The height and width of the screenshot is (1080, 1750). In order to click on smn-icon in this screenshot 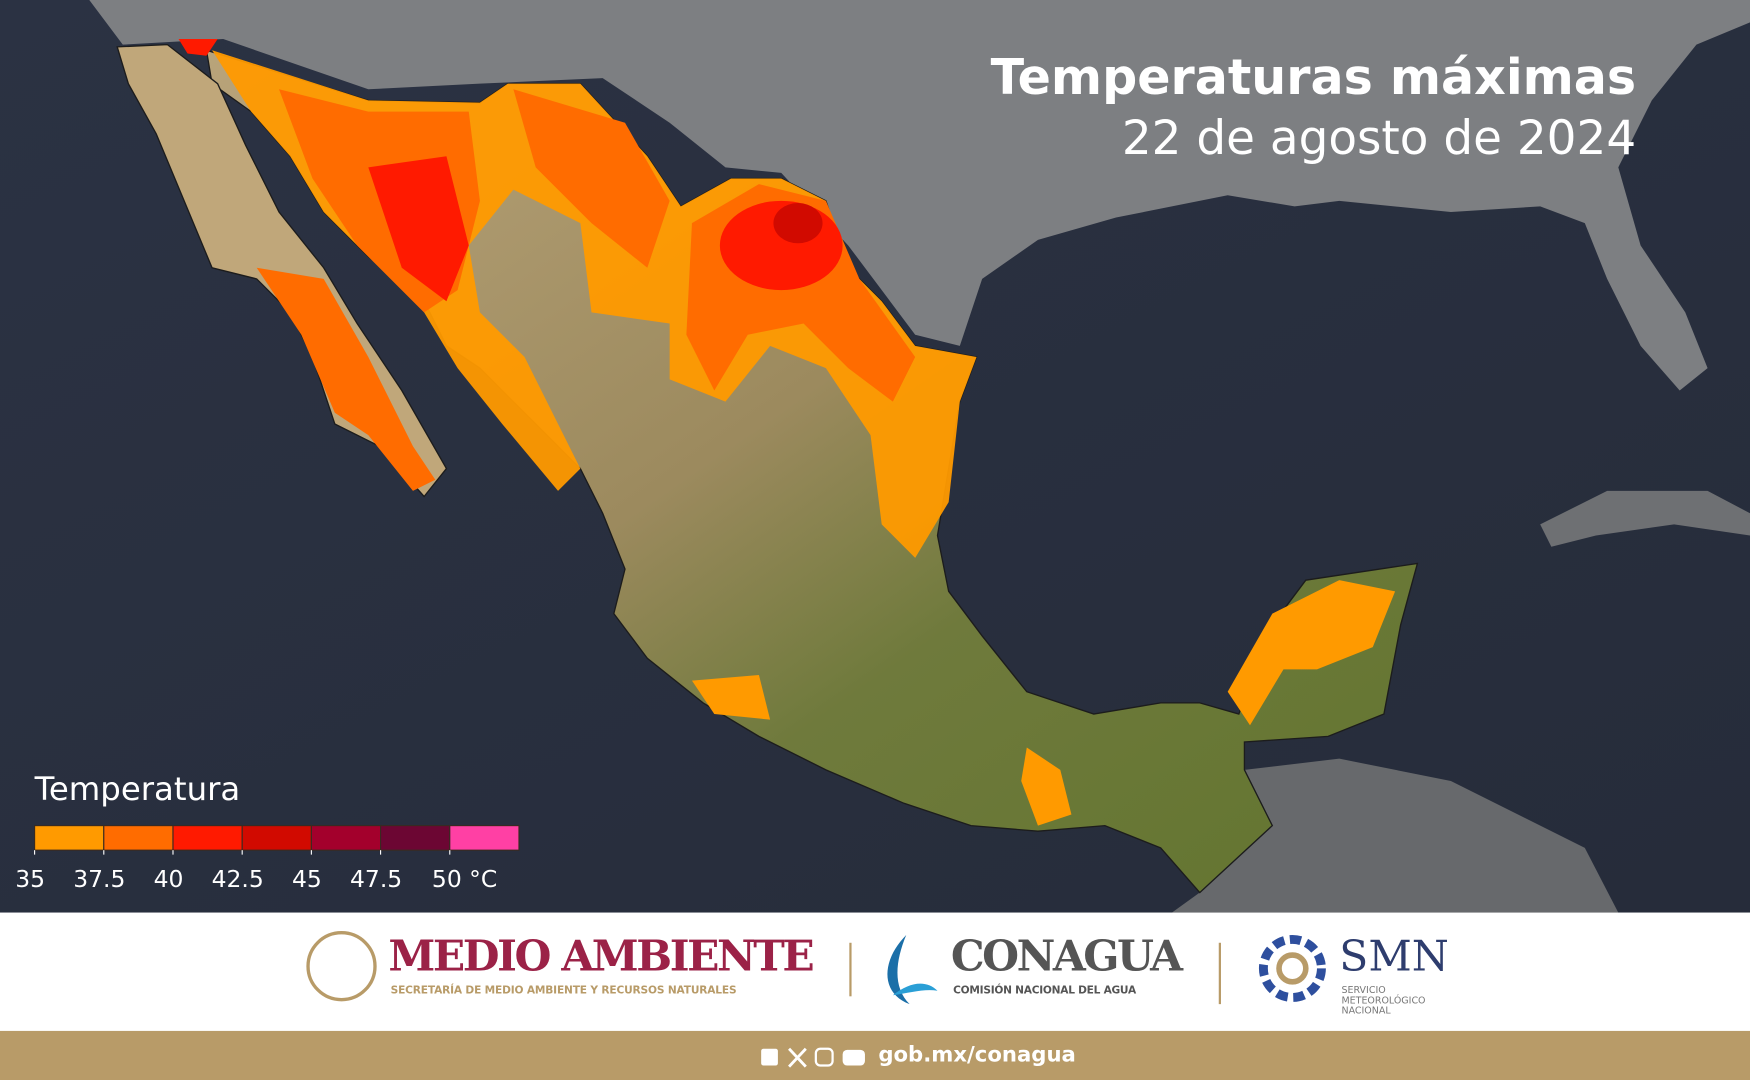, I will do `click(1292, 968)`.